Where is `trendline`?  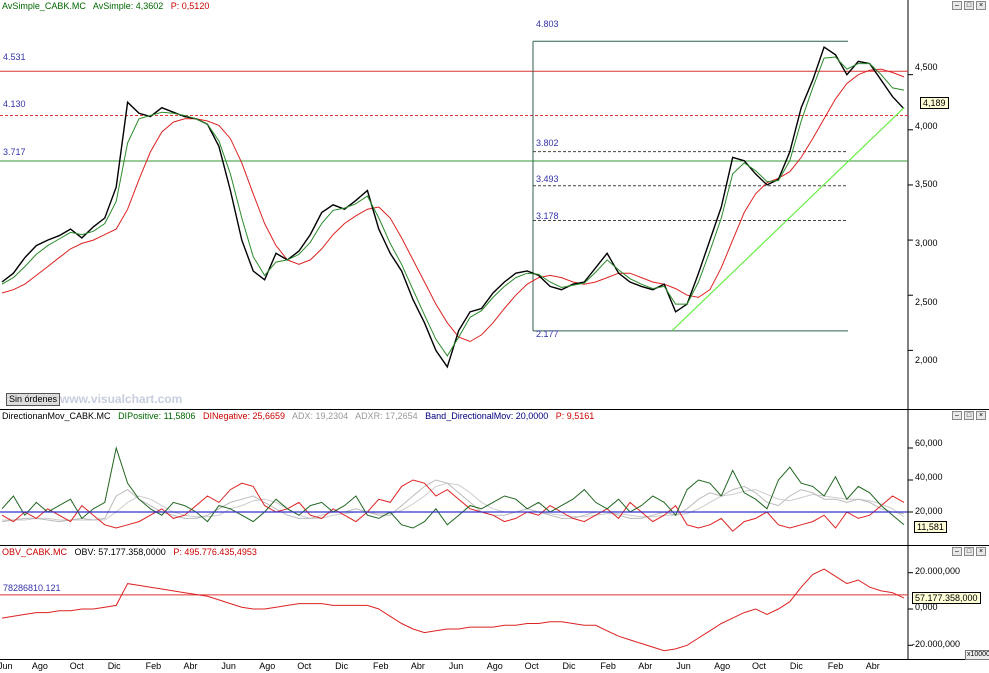 trendline is located at coordinates (788, 219).